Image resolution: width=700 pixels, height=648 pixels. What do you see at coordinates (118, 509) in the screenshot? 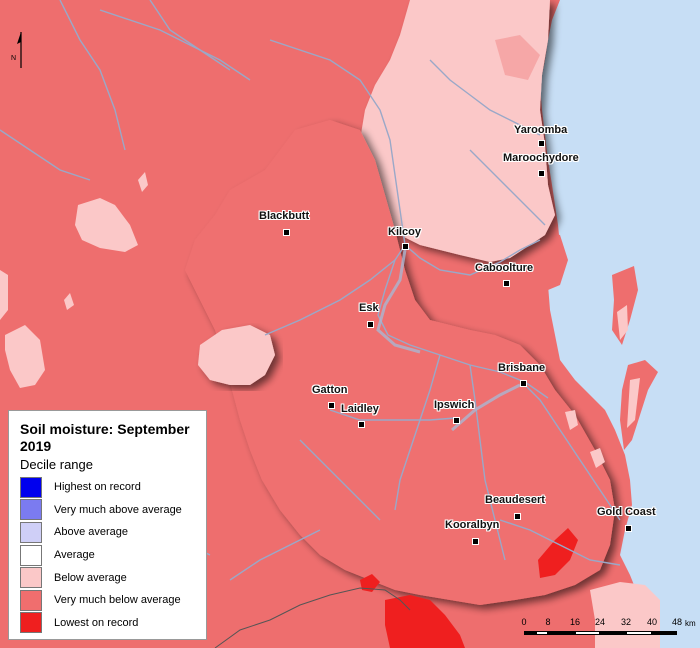
I see `legend-item-label: Very much above average` at bounding box center [118, 509].